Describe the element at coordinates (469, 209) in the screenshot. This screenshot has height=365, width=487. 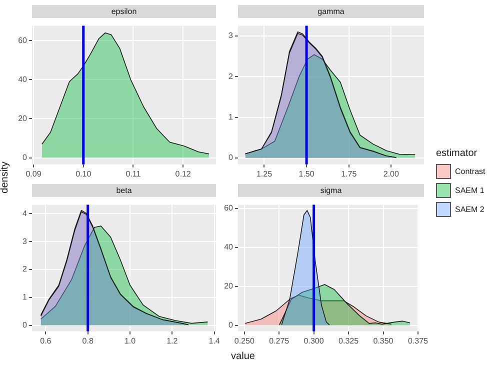
I see `legend-label: SAEM 2` at that location.